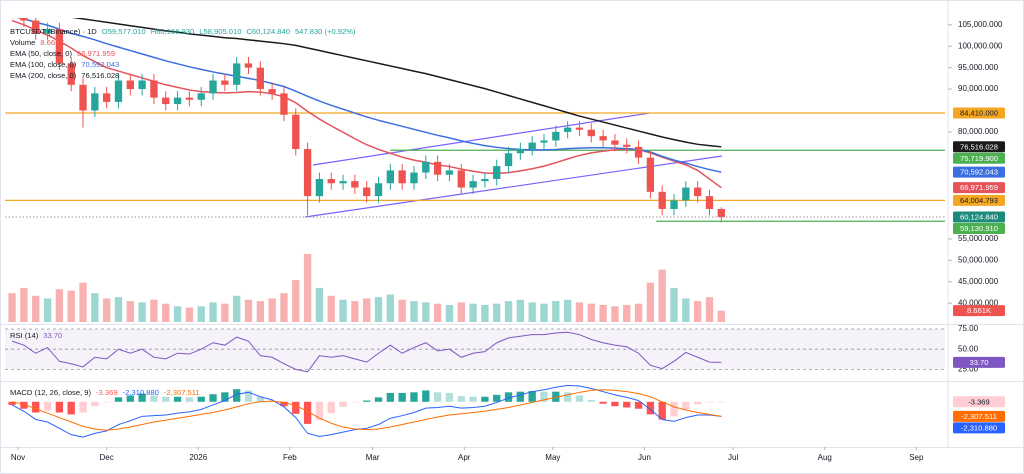 This screenshot has width=1024, height=474. Describe the element at coordinates (481, 139) in the screenshot. I see `trend-channel-upper` at that location.